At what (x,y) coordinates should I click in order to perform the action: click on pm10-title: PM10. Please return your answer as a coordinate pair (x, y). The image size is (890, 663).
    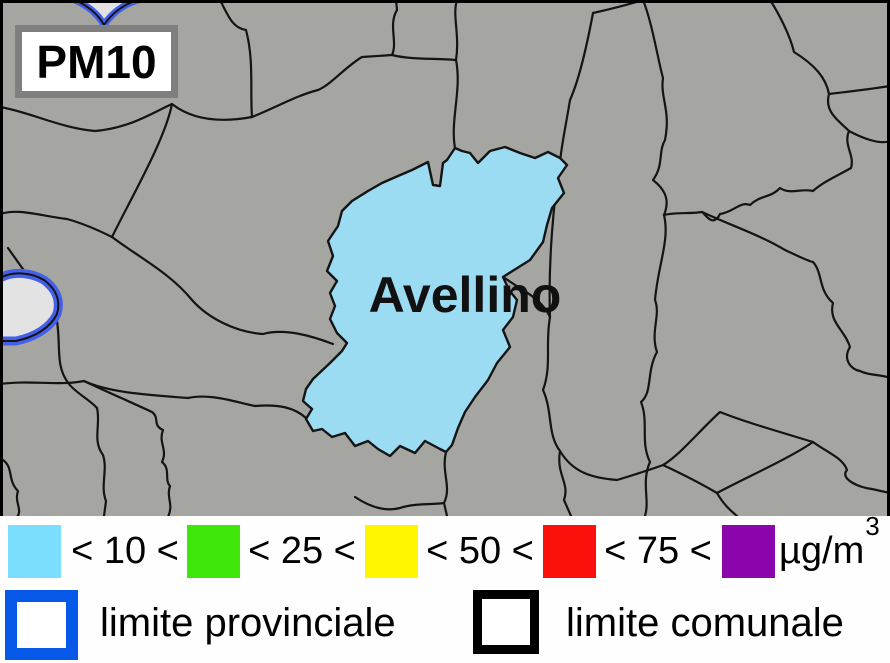
    Looking at the image, I should click on (96, 61).